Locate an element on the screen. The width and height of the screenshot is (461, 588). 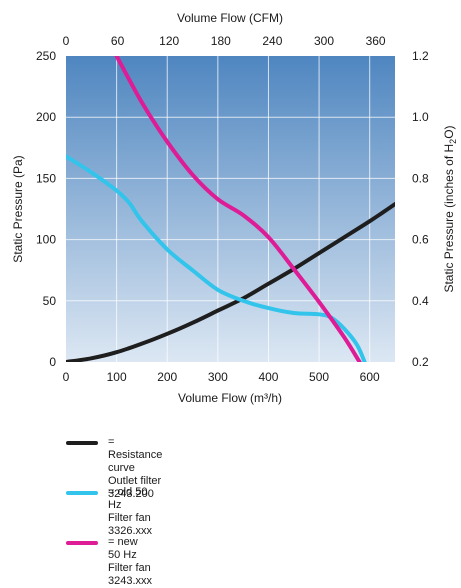
y-tick-label: 200 is located at coordinates (46, 117).